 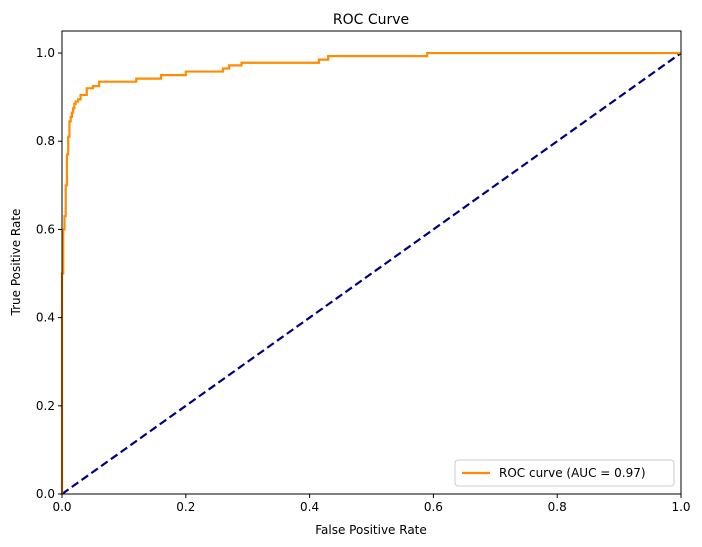 What do you see at coordinates (45, 494) in the screenshot?
I see `y-tick-label: 0.0` at bounding box center [45, 494].